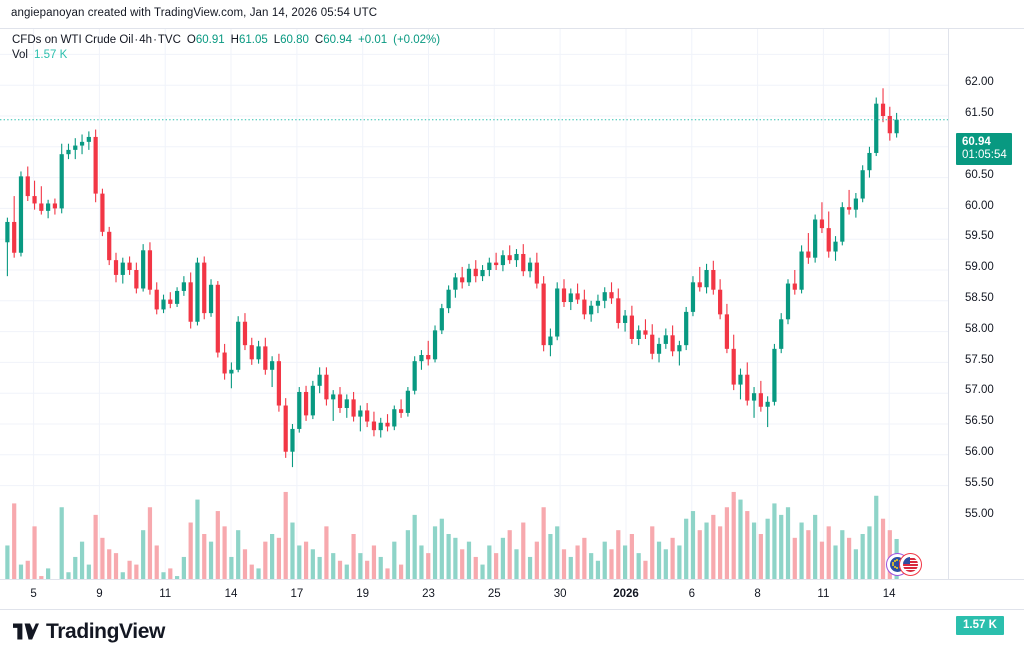 The height and width of the screenshot is (661, 1024). Describe the element at coordinates (757, 594) in the screenshot. I see `time-tick: 8` at that location.